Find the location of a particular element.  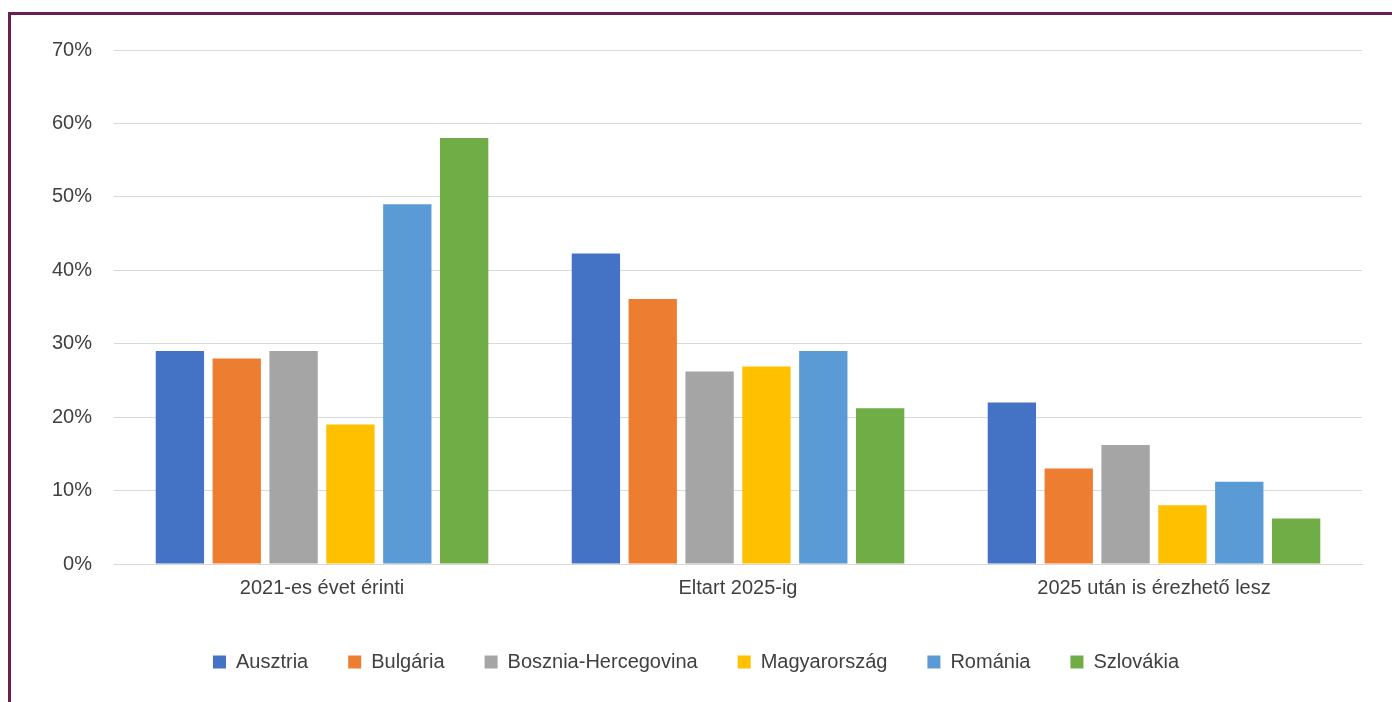

y-tick-label: 60% is located at coordinates (72, 121).